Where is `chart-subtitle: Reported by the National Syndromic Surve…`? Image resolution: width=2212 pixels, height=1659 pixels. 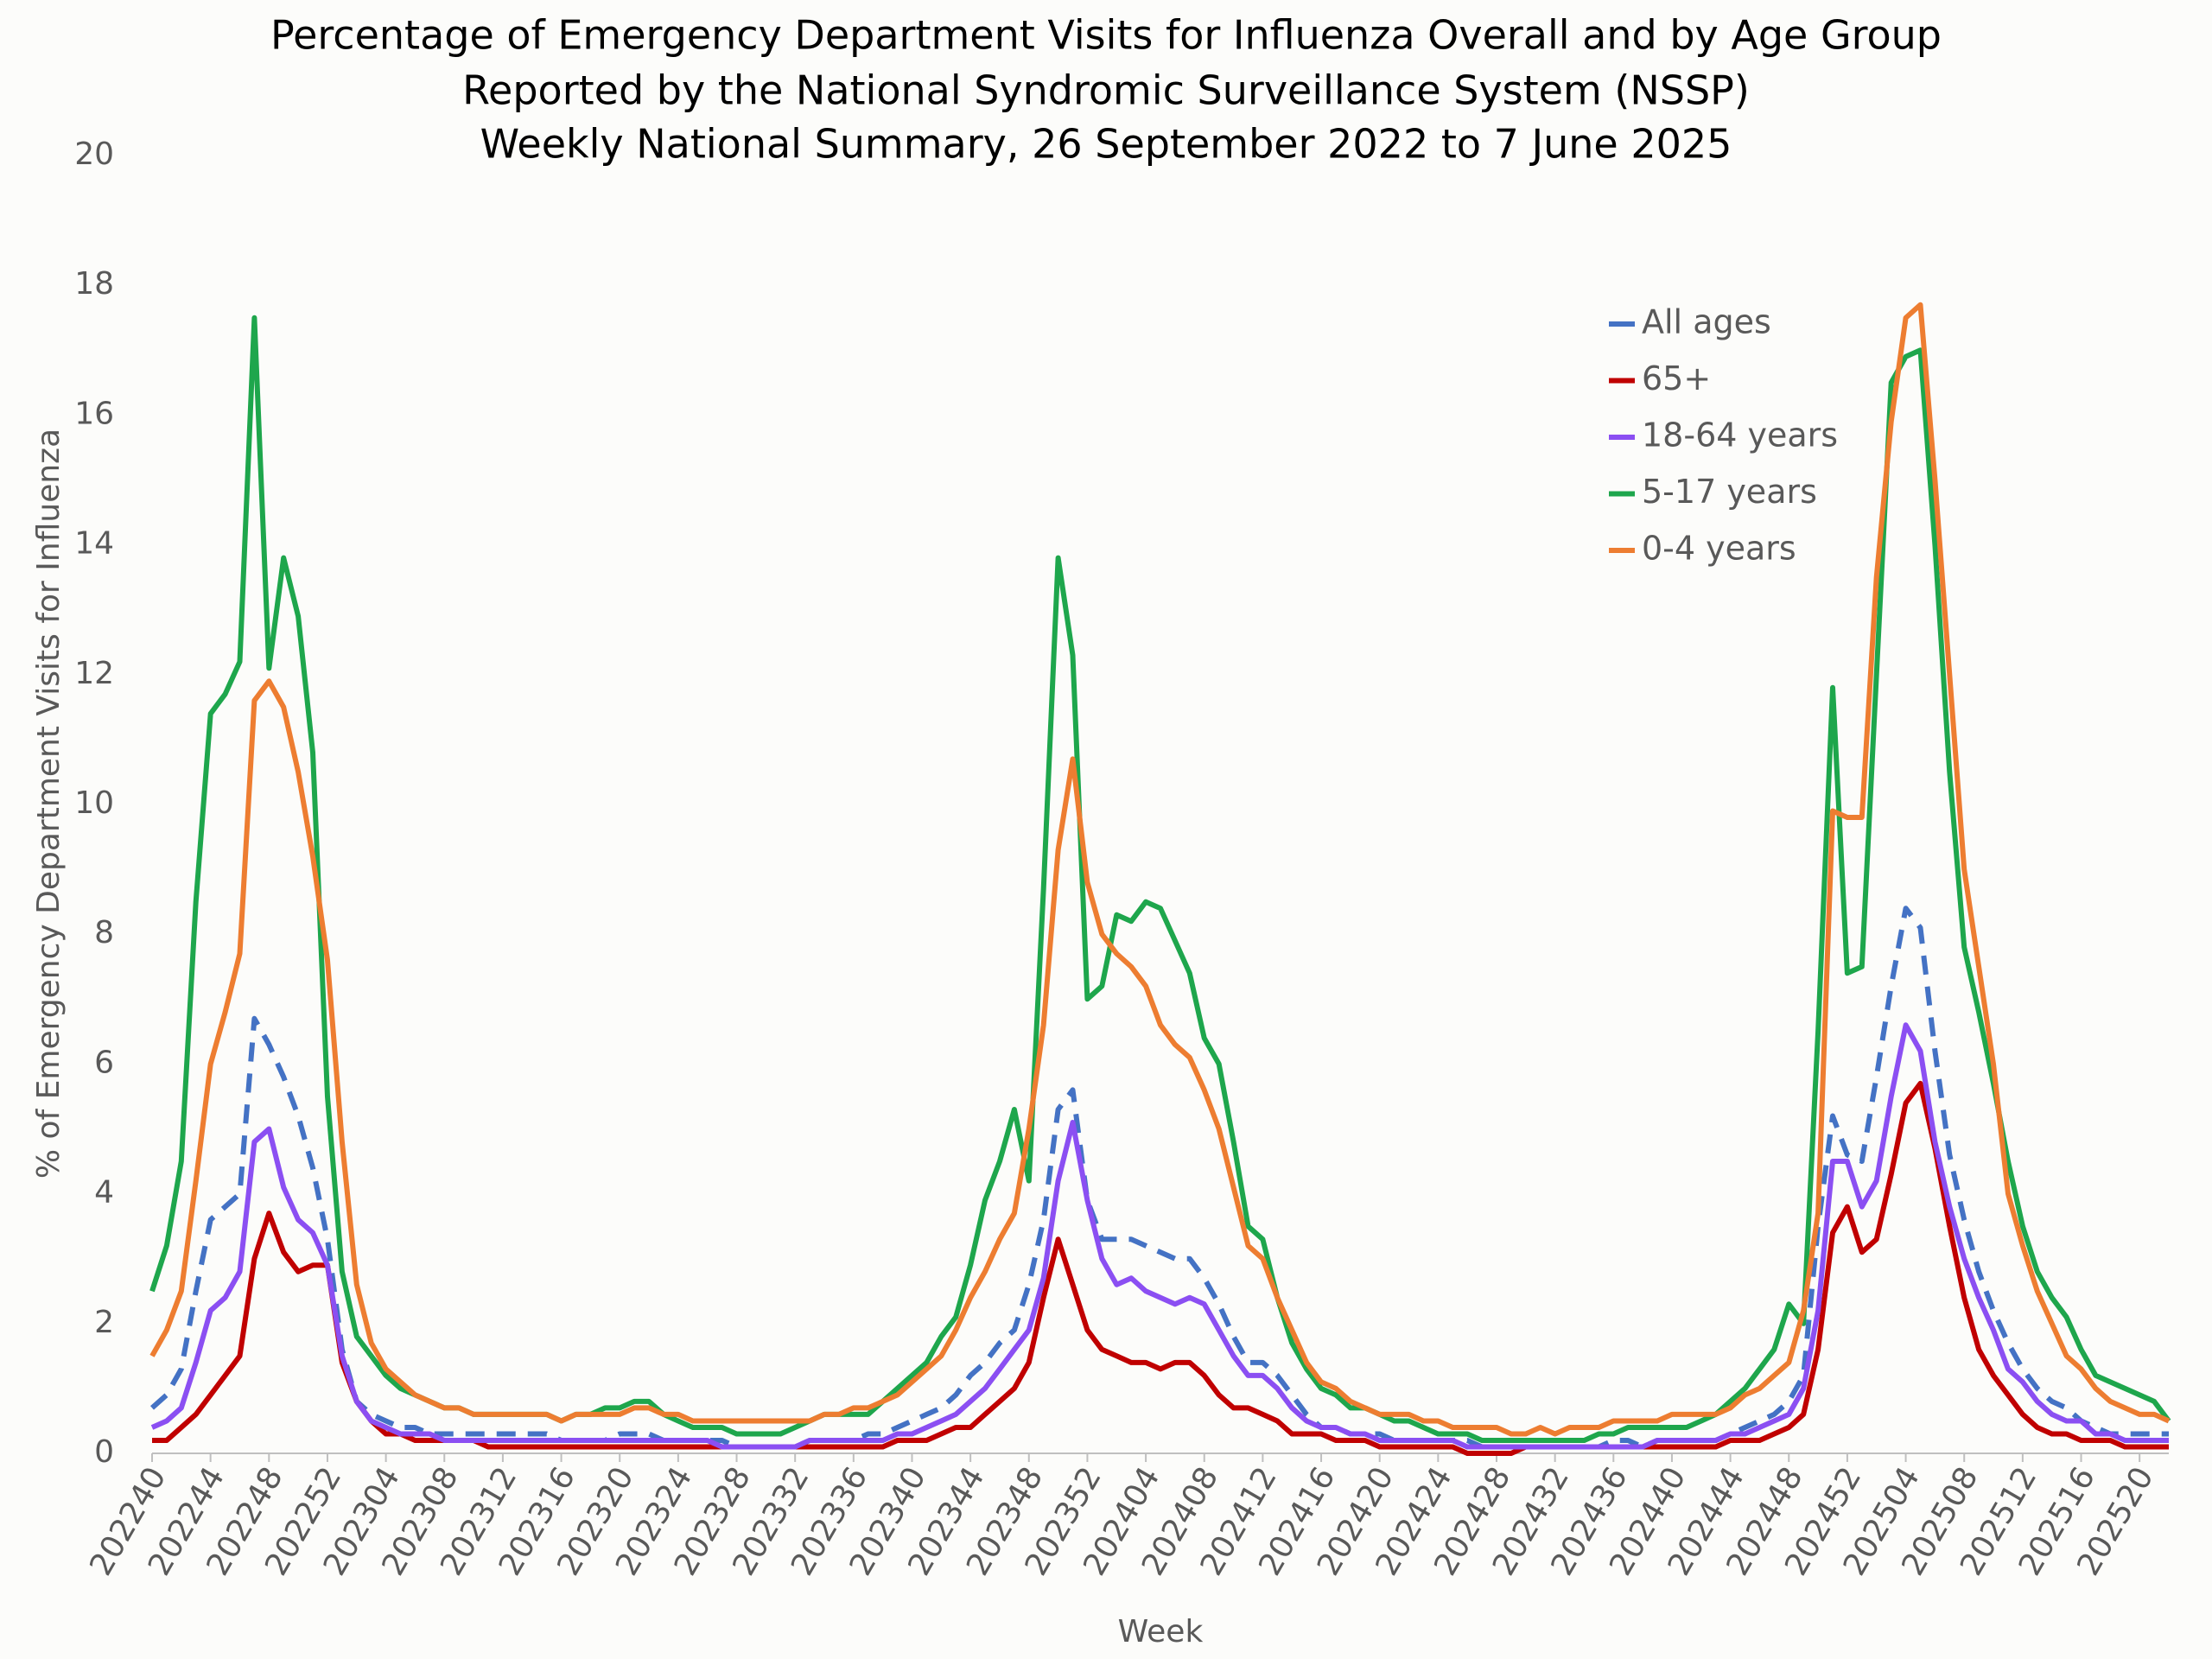 chart-subtitle: Reported by the National Syndromic Surve… is located at coordinates (1106, 90).